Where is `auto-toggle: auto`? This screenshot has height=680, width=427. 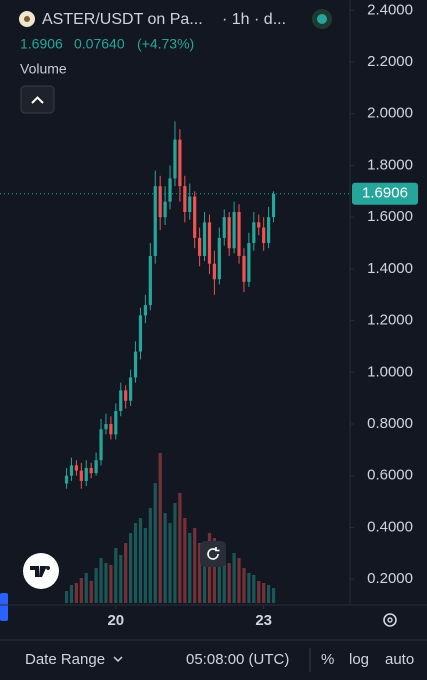 auto-toggle: auto is located at coordinates (399, 659).